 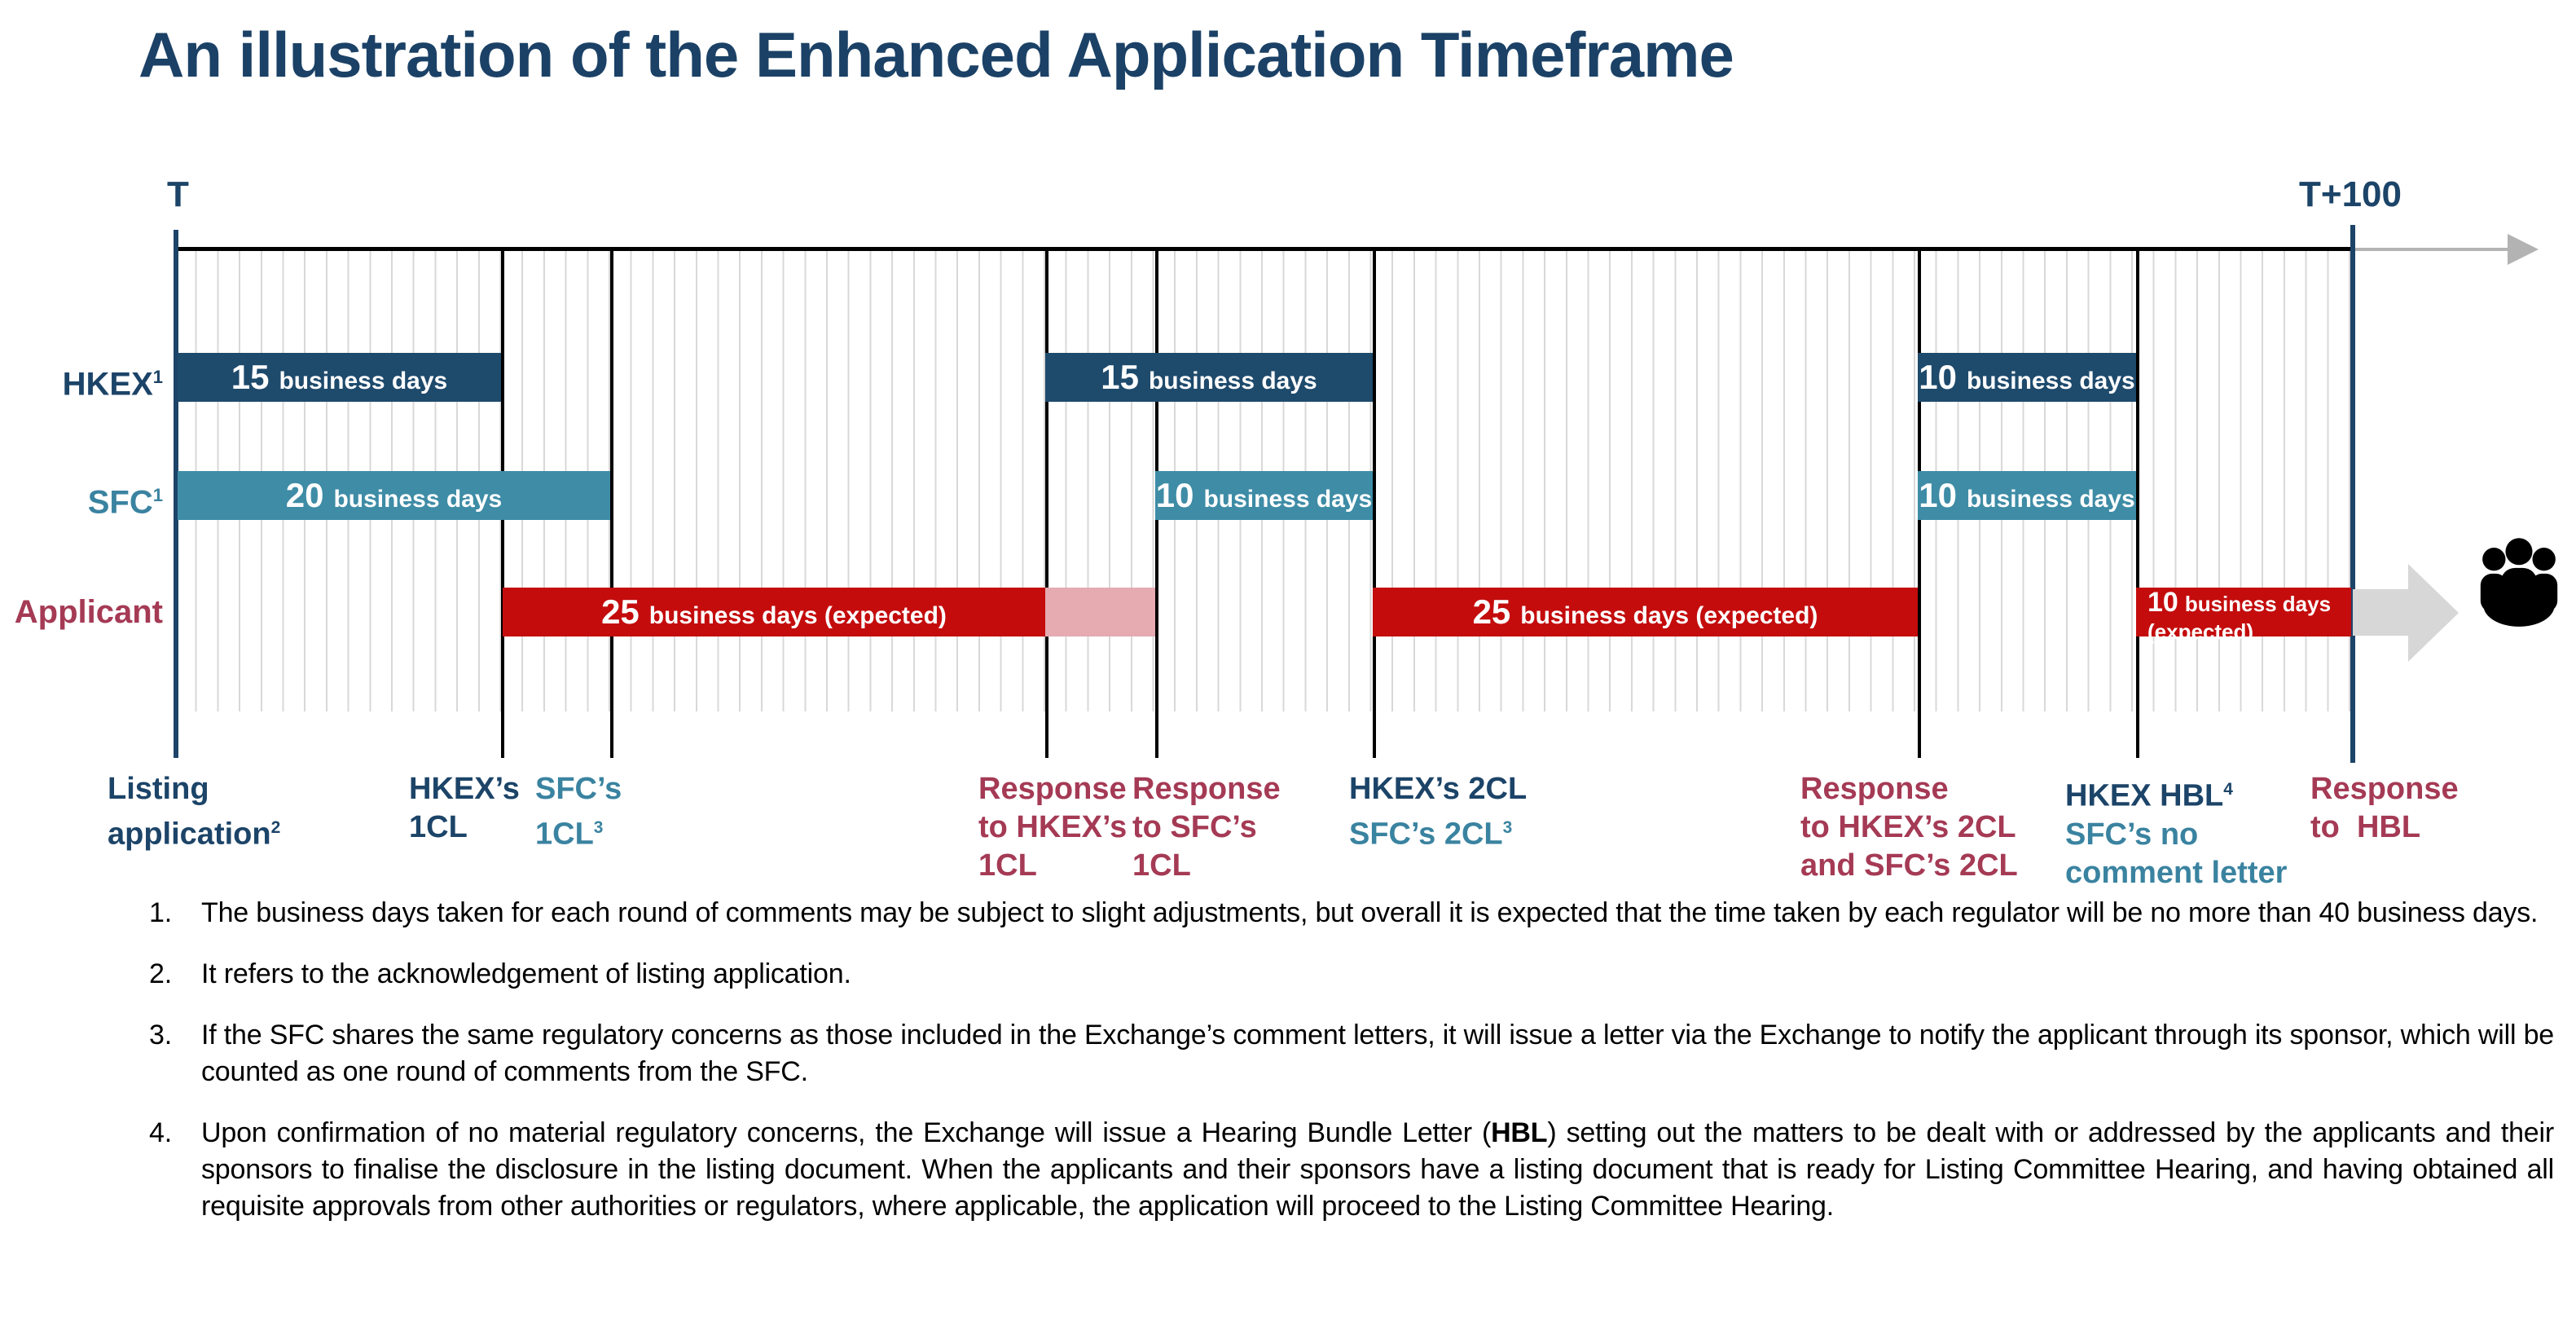 What do you see at coordinates (464, 808) in the screenshot?
I see `milestone-label-2: HKEX’s 1CL` at bounding box center [464, 808].